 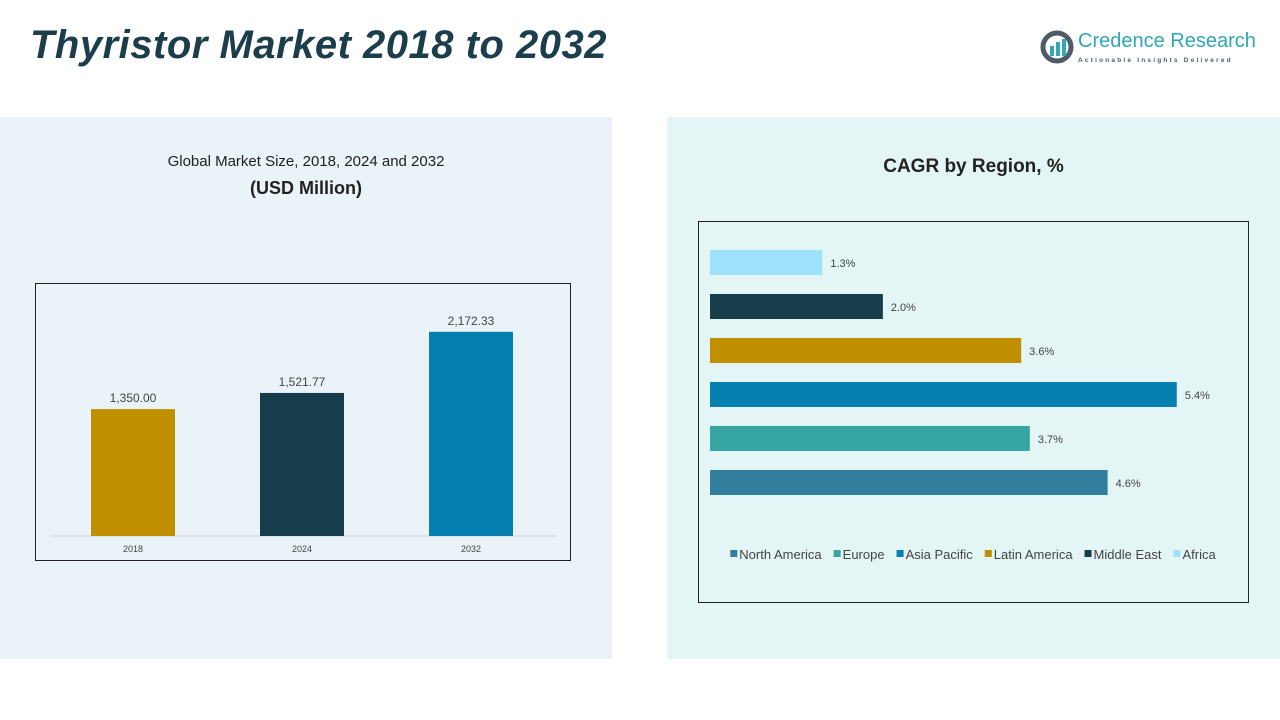 What do you see at coordinates (1034, 554) in the screenshot?
I see `legend-item: Latin America` at bounding box center [1034, 554].